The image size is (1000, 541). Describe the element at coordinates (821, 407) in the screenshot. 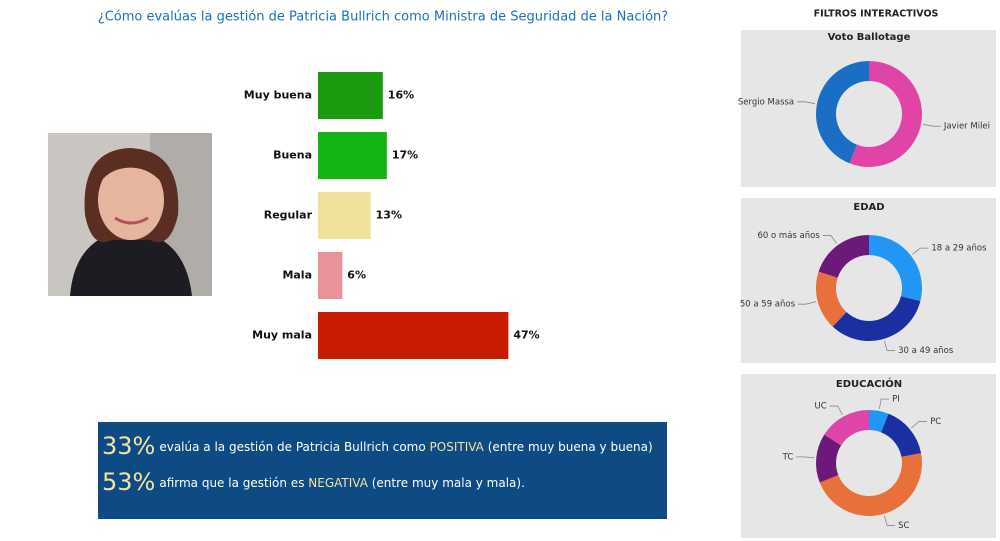

I see `donut-label: UC` at that location.